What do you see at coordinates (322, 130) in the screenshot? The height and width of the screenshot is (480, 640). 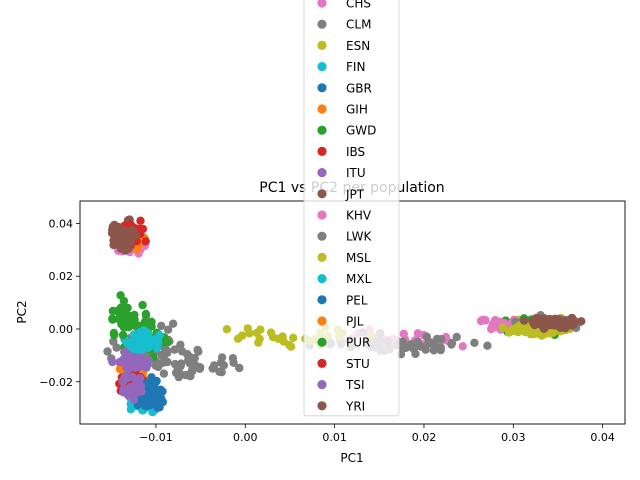 I see `legend-marker-gwd` at bounding box center [322, 130].